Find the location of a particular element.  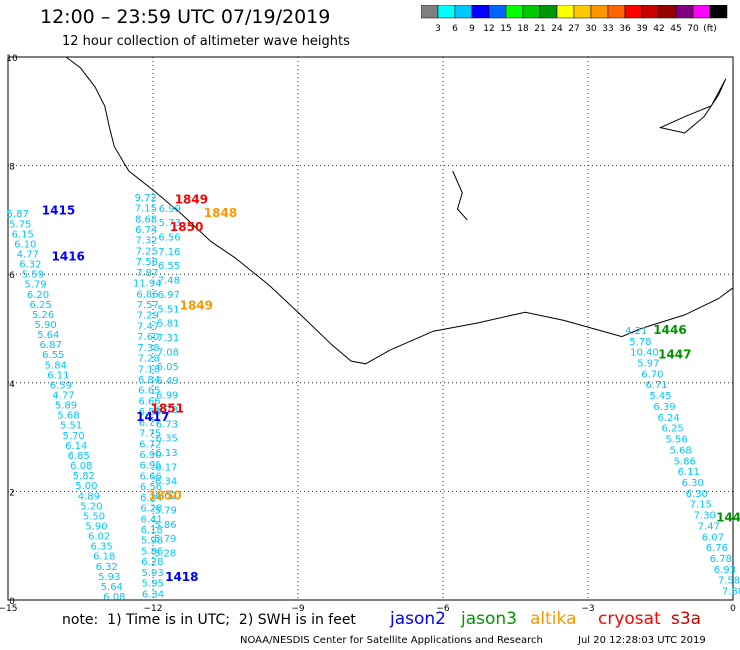

pass-id-label: 1416 is located at coordinates (68, 257).